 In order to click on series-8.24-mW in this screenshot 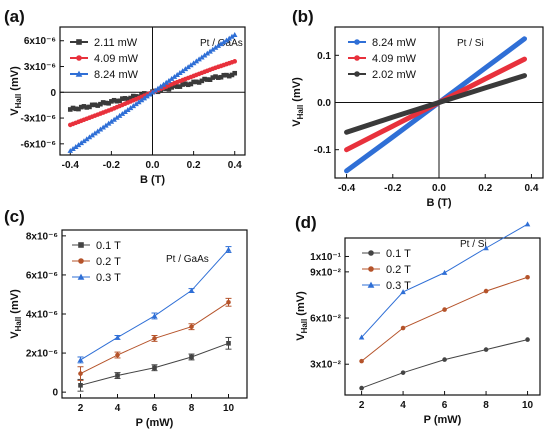, I will do `click(152, 92)`.